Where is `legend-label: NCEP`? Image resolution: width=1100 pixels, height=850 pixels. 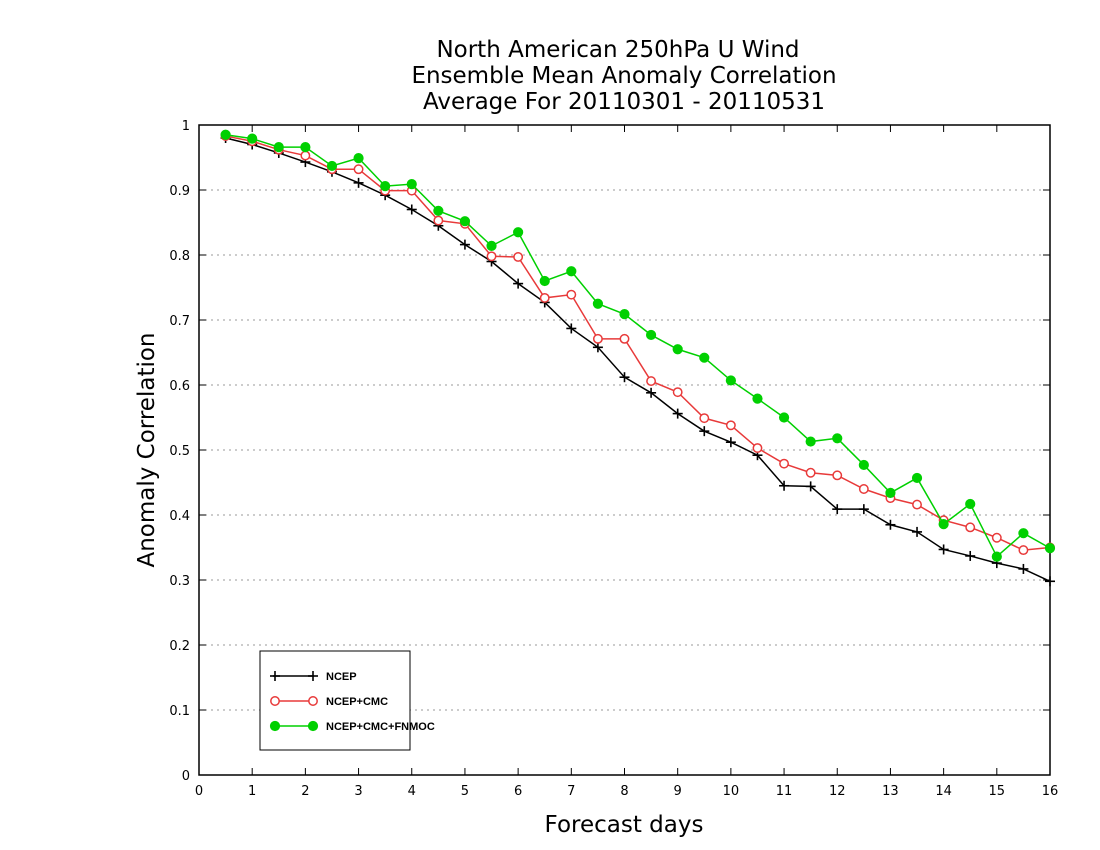 legend-label: NCEP is located at coordinates (341, 677).